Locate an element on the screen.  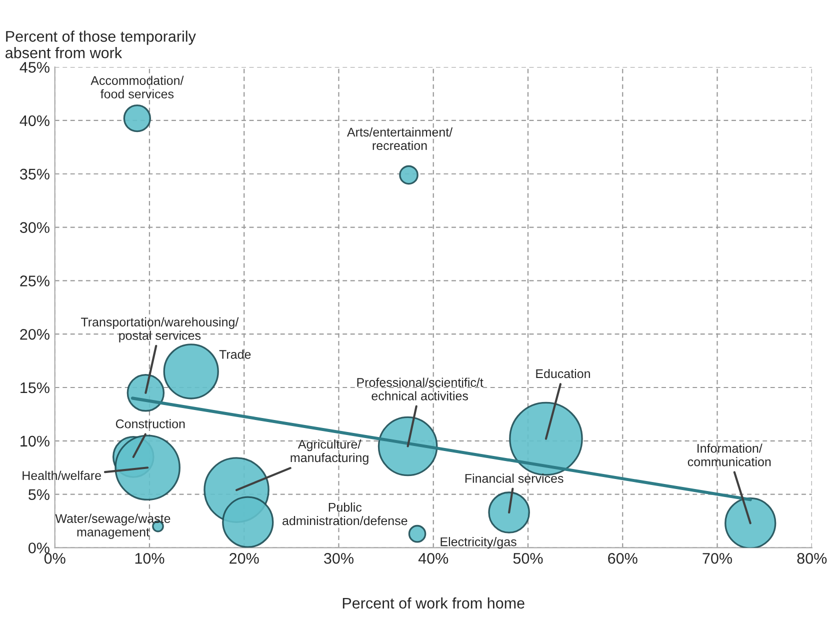
x-tick-label: 60% is located at coordinates (623, 558).